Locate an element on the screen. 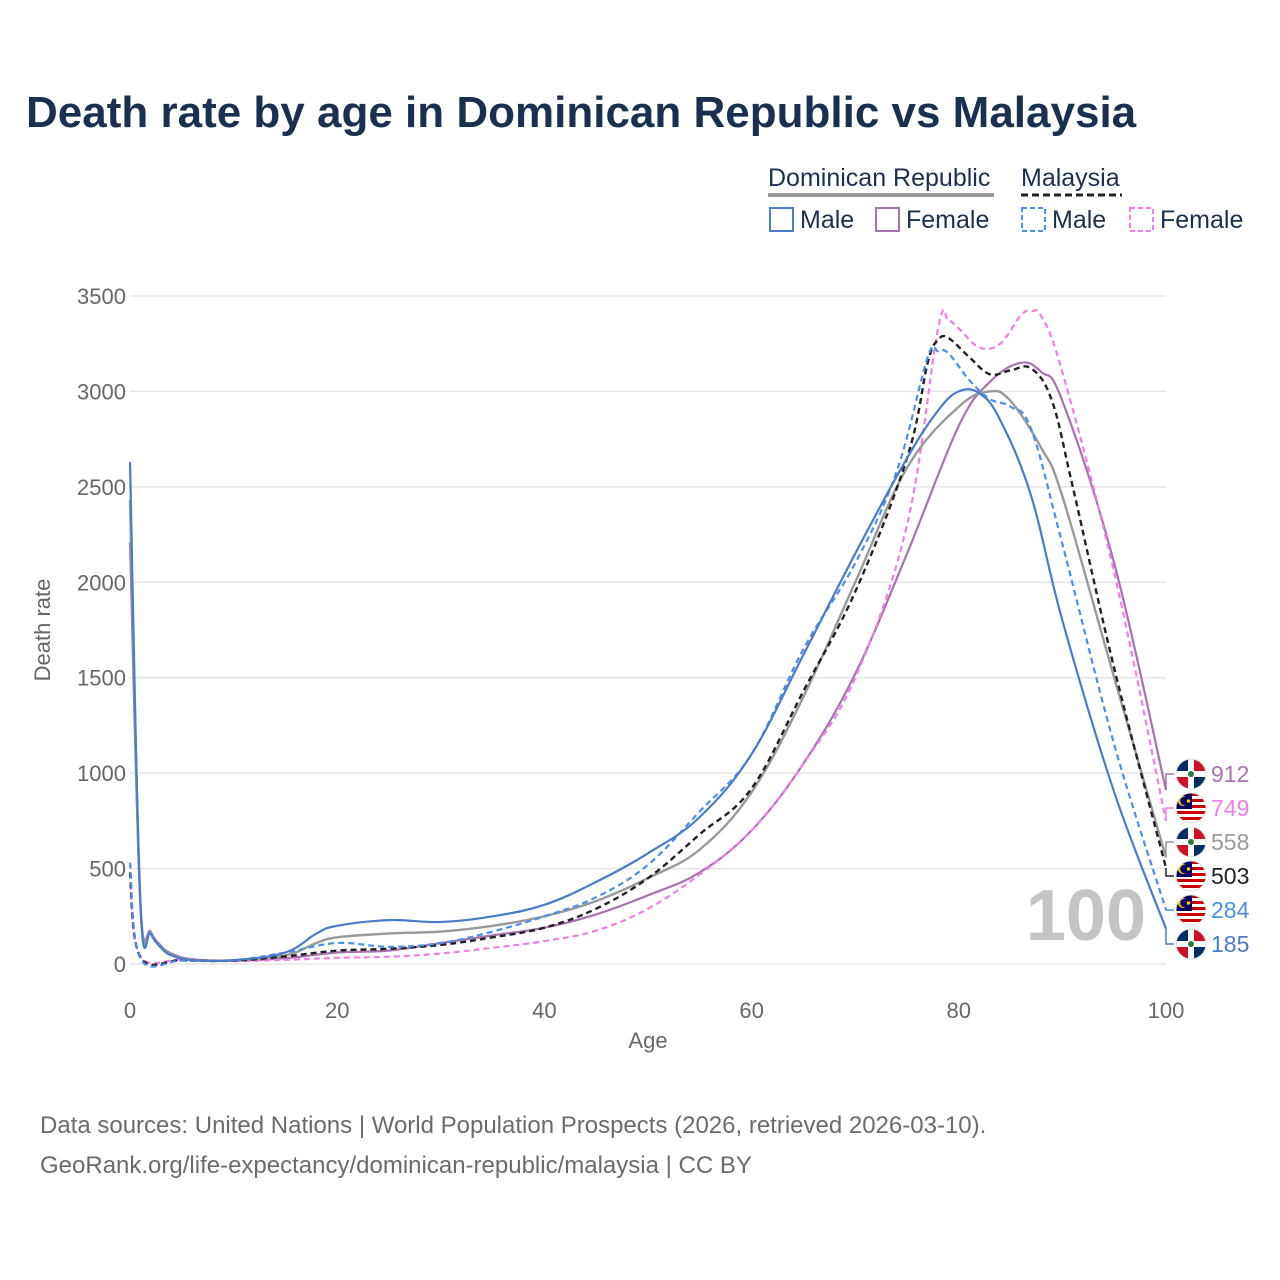  x-tick-60: 60 is located at coordinates (751, 1010).